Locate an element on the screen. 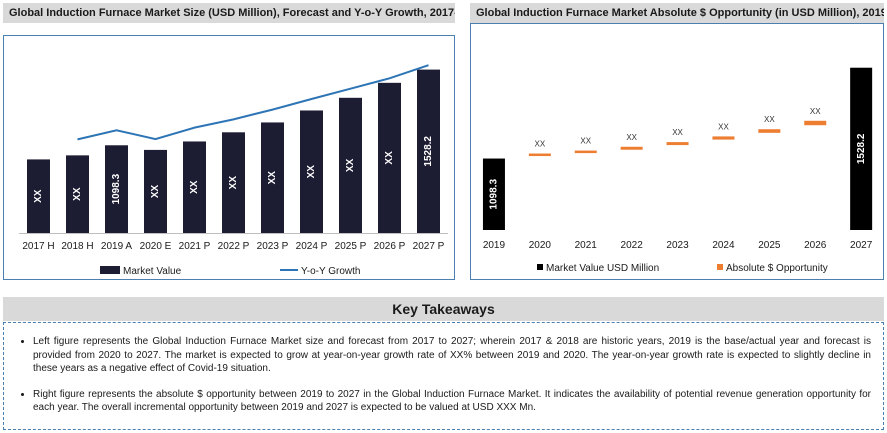  x-tick-label: 2023 is located at coordinates (677, 245).